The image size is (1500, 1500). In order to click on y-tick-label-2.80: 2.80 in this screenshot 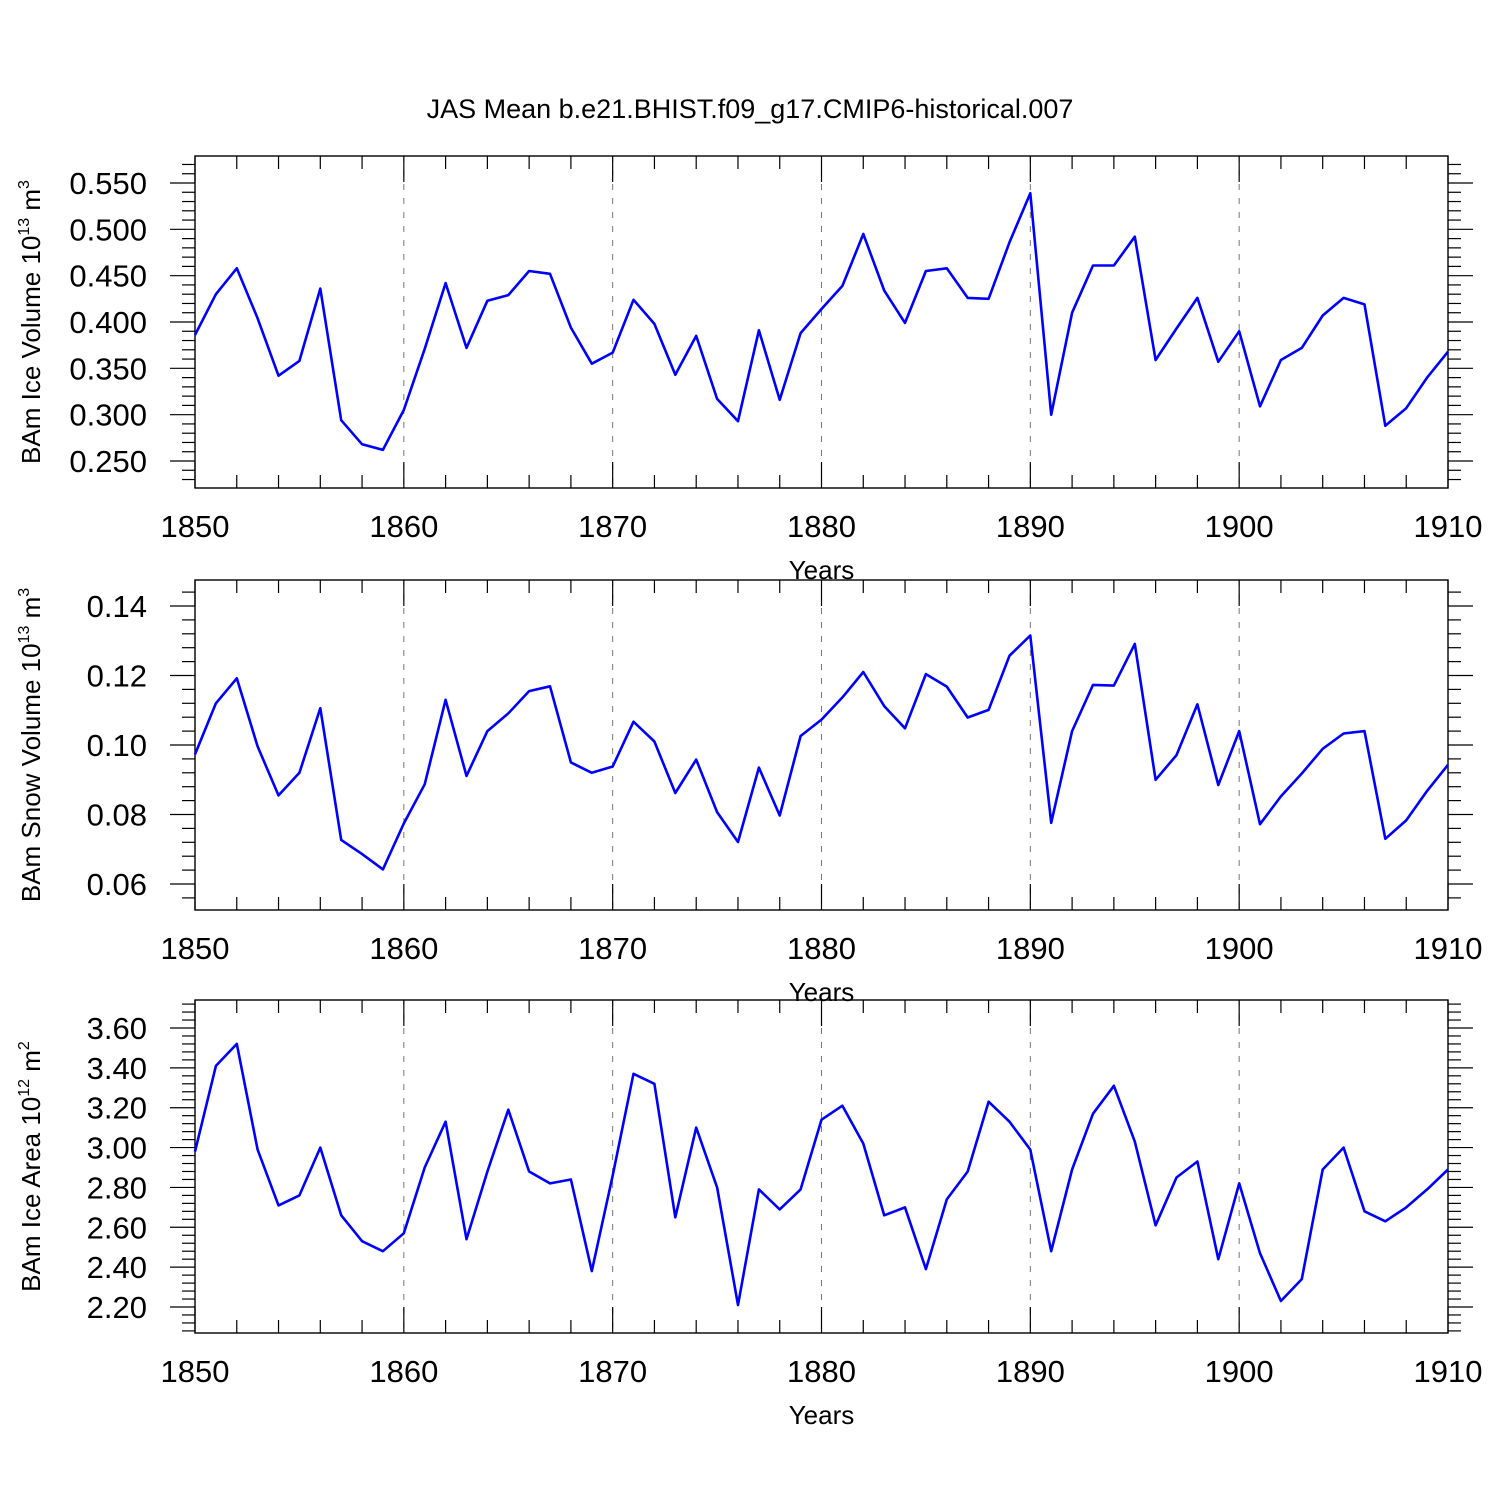, I will do `click(117, 1187)`.